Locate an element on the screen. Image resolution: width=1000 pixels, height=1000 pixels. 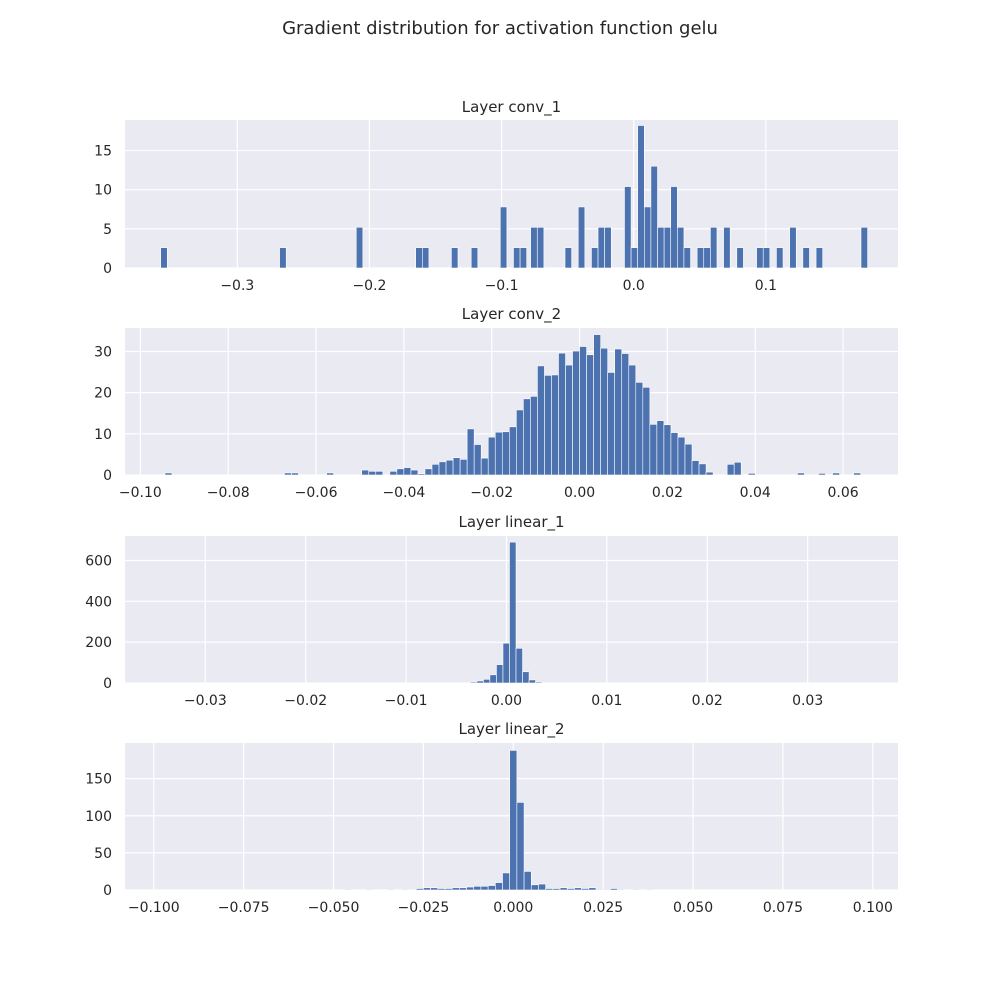
y-tick-label: 200 is located at coordinates (98, 643).